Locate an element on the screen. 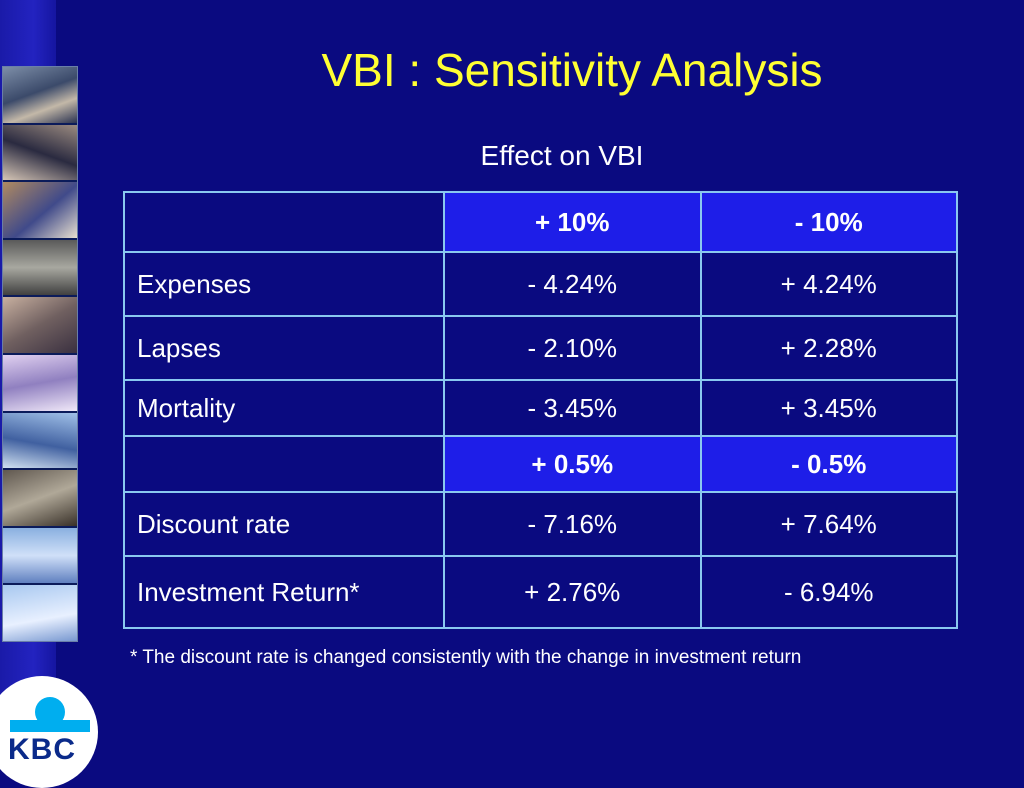 This screenshot has width=1024, height=788. row-label: Lapses is located at coordinates (284, 348).